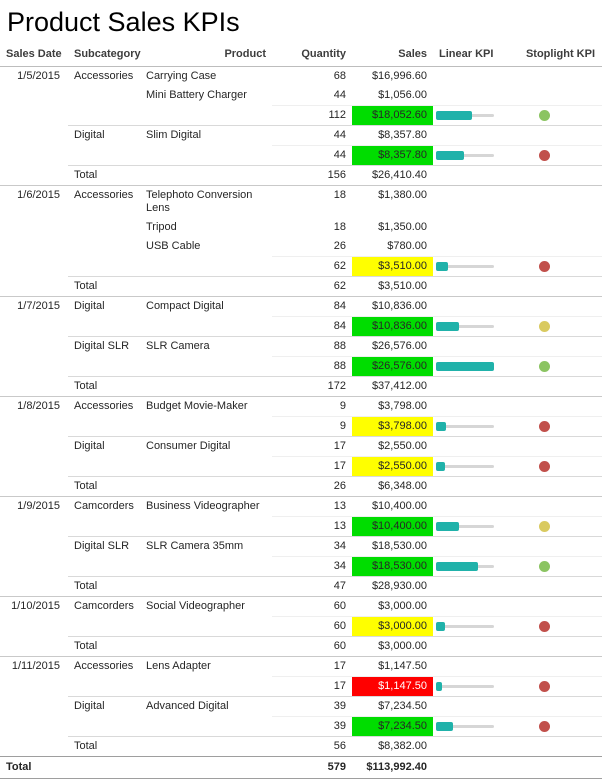 Image resolution: width=602 pixels, height=779 pixels. What do you see at coordinates (206, 306) in the screenshot?
I see `product-cell: Compact Digital` at bounding box center [206, 306].